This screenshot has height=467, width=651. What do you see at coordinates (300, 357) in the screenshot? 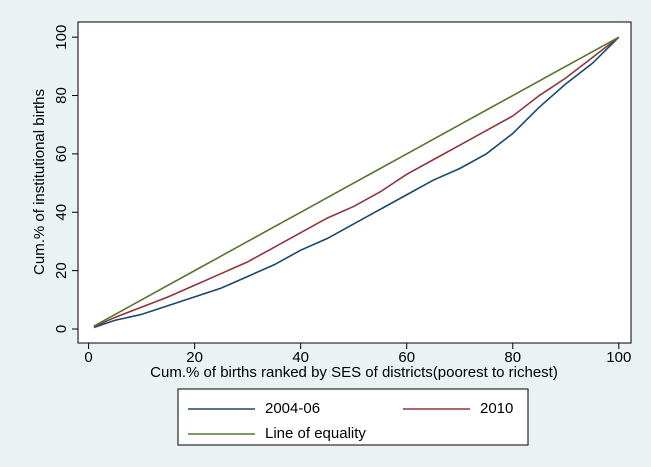
I see `x-tick-label: 40` at bounding box center [300, 357].